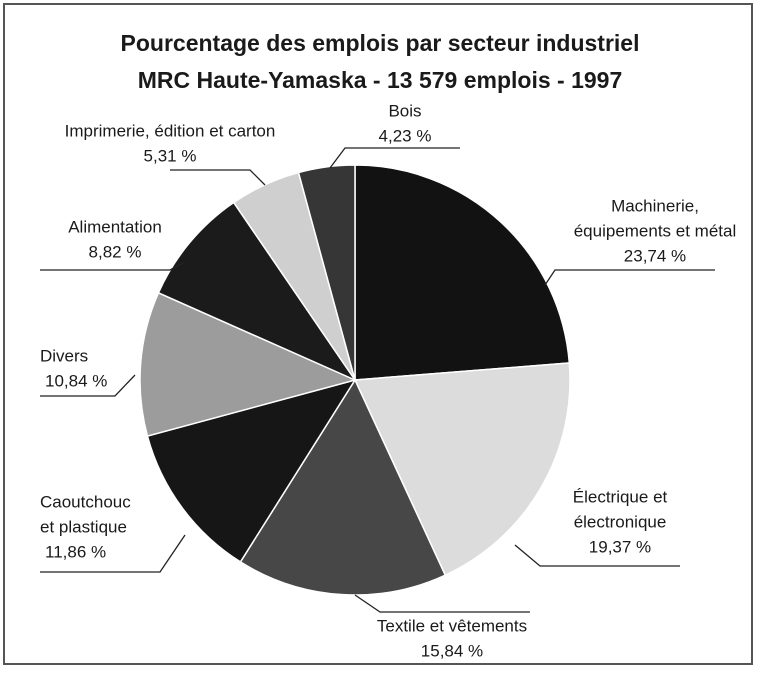 This screenshot has width=759, height=673. Describe the element at coordinates (75, 551) in the screenshot. I see `slice-value-label: 11,86 %` at that location.